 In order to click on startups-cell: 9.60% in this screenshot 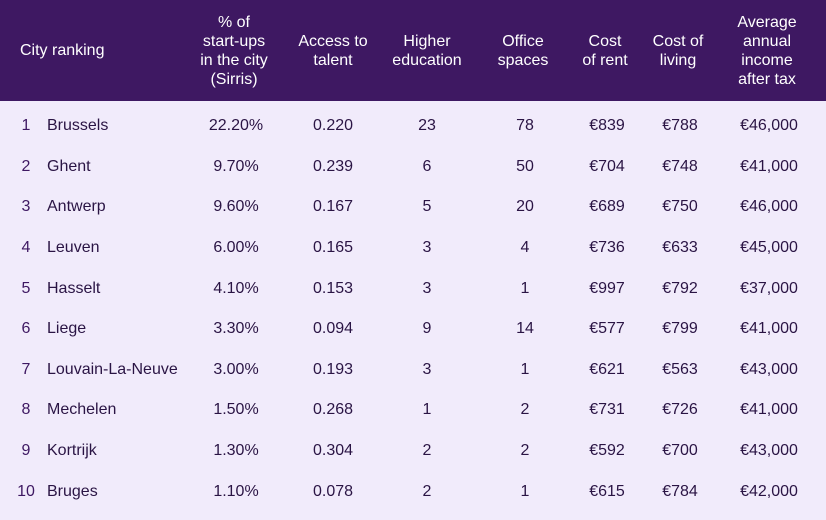, I will do `click(236, 207)`.